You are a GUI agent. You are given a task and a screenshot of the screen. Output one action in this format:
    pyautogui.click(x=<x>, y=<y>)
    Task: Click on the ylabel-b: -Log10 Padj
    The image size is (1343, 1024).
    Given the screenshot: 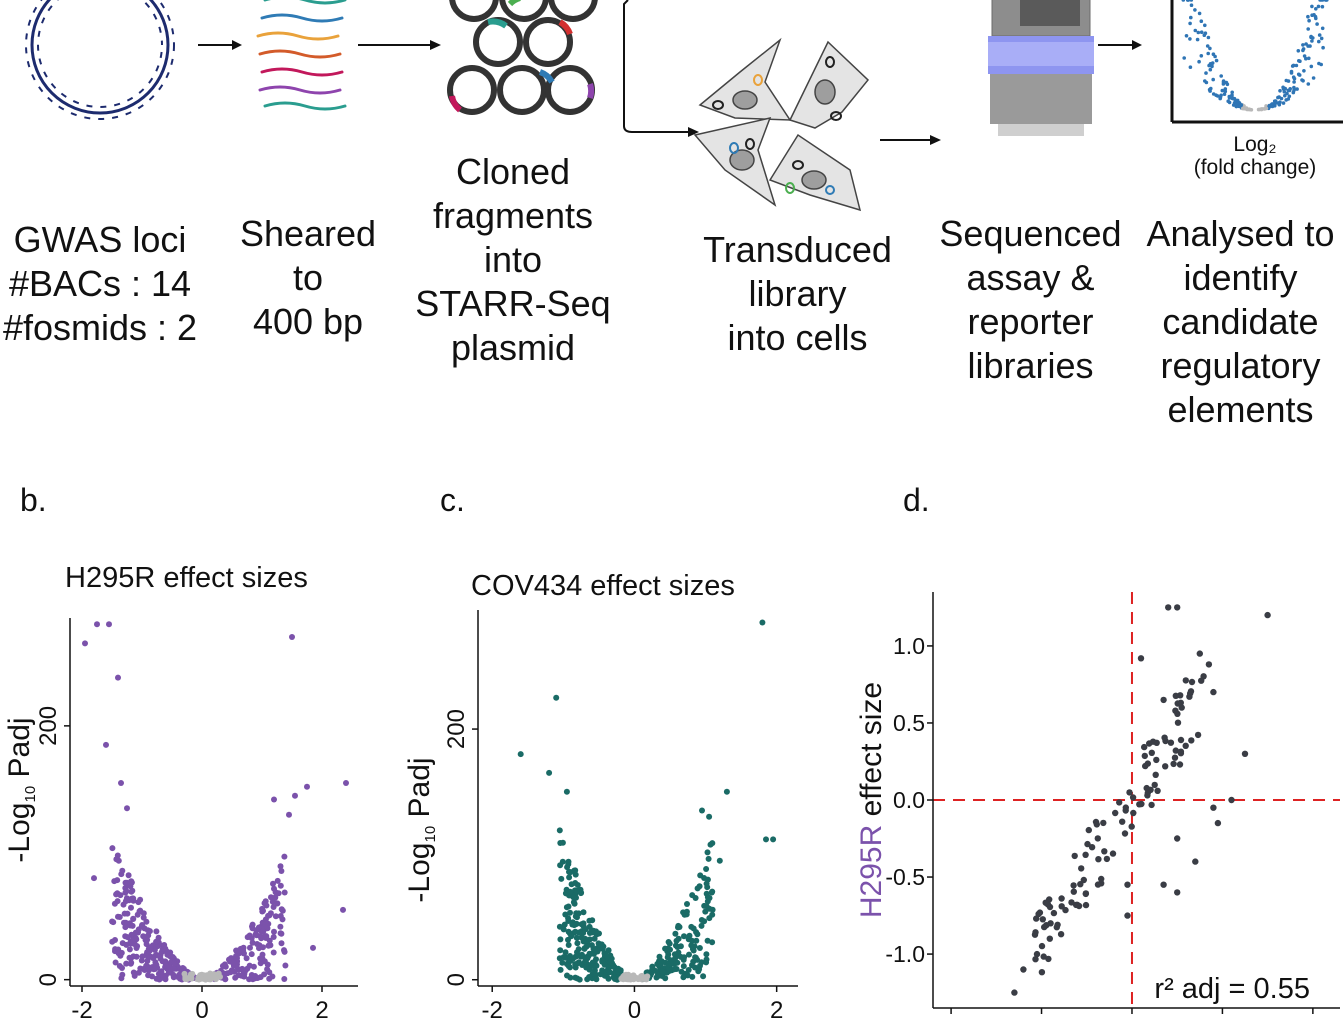 What is the action you would take?
    pyautogui.click(x=21, y=789)
    